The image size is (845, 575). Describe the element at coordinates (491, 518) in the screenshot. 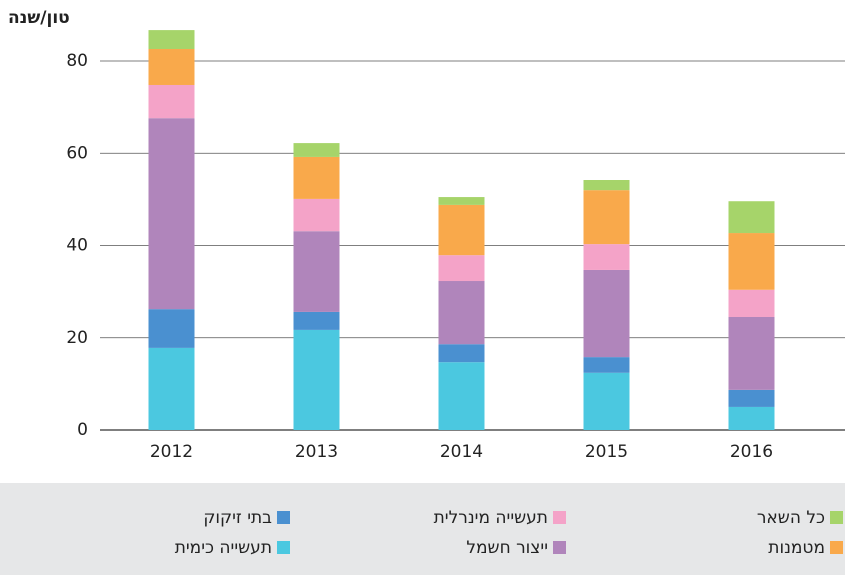

I see `legend-label: תעשייה מינרלית` at that location.